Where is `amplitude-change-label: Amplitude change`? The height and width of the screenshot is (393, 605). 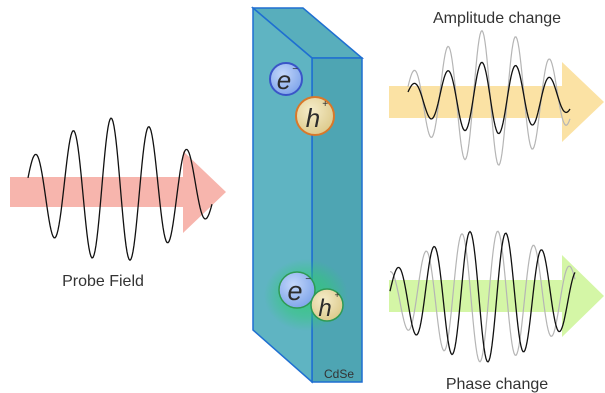
amplitude-change-label: Amplitude change is located at coordinates (497, 18).